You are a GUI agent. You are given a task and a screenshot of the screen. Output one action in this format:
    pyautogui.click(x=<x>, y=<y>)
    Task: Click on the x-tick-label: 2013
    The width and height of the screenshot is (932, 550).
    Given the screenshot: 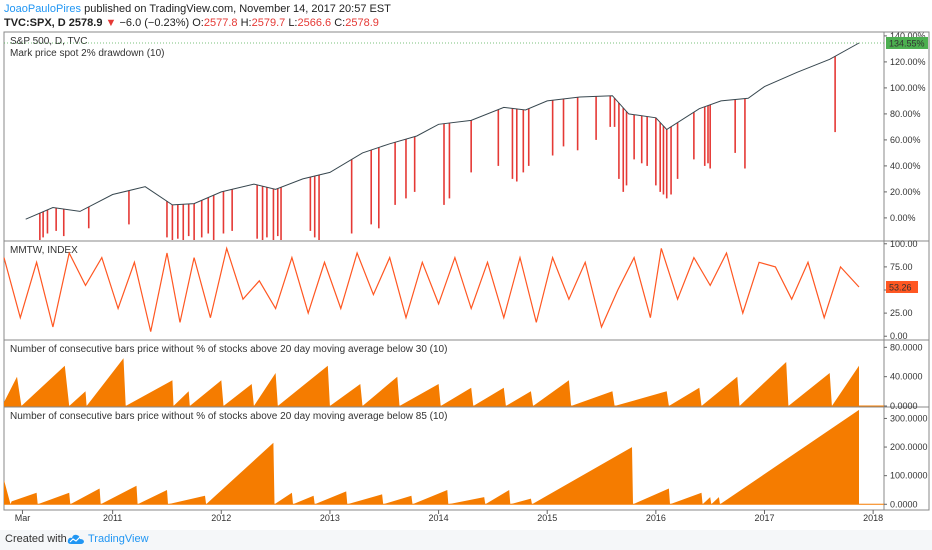 What is the action you would take?
    pyautogui.click(x=330, y=518)
    